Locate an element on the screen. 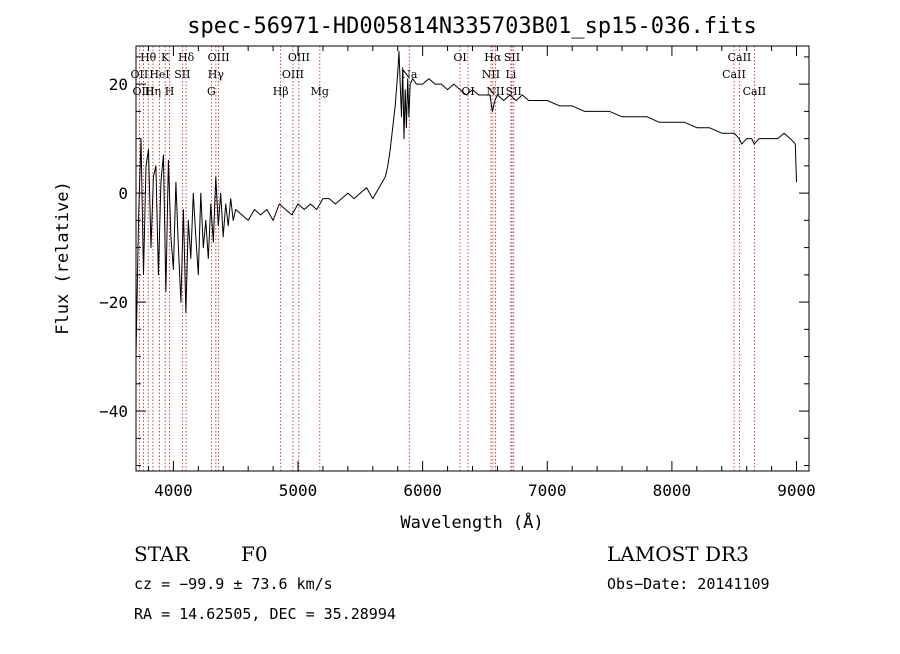 The image size is (900, 654). annotation-label: Mg is located at coordinates (320, 91).